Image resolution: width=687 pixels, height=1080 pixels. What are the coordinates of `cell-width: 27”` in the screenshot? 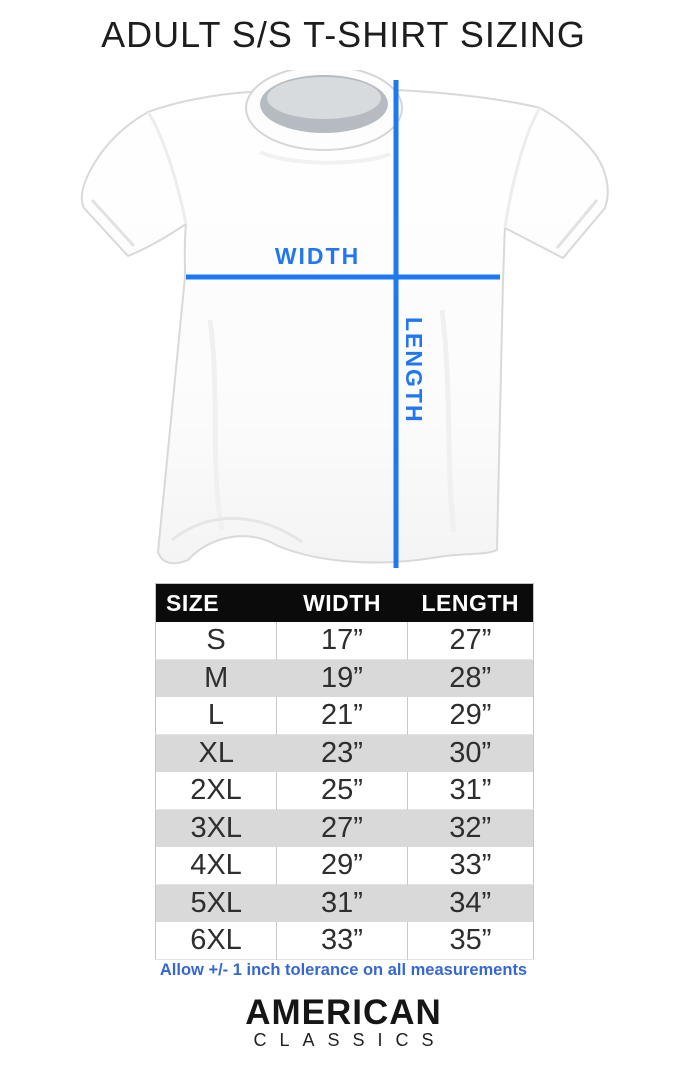 It's located at (342, 828).